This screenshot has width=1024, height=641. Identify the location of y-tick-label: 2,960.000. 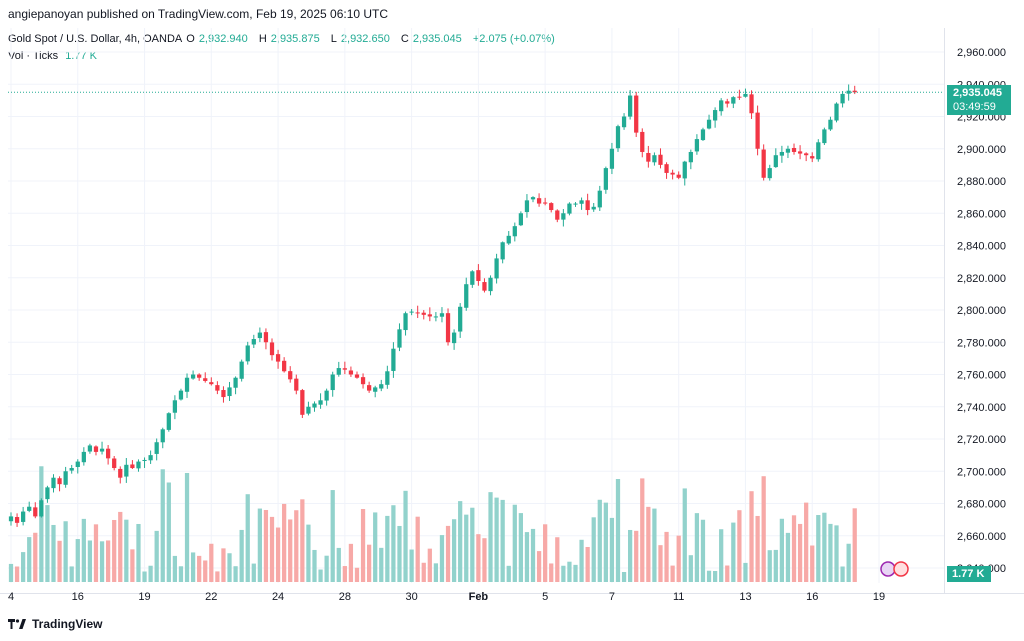
(981, 53).